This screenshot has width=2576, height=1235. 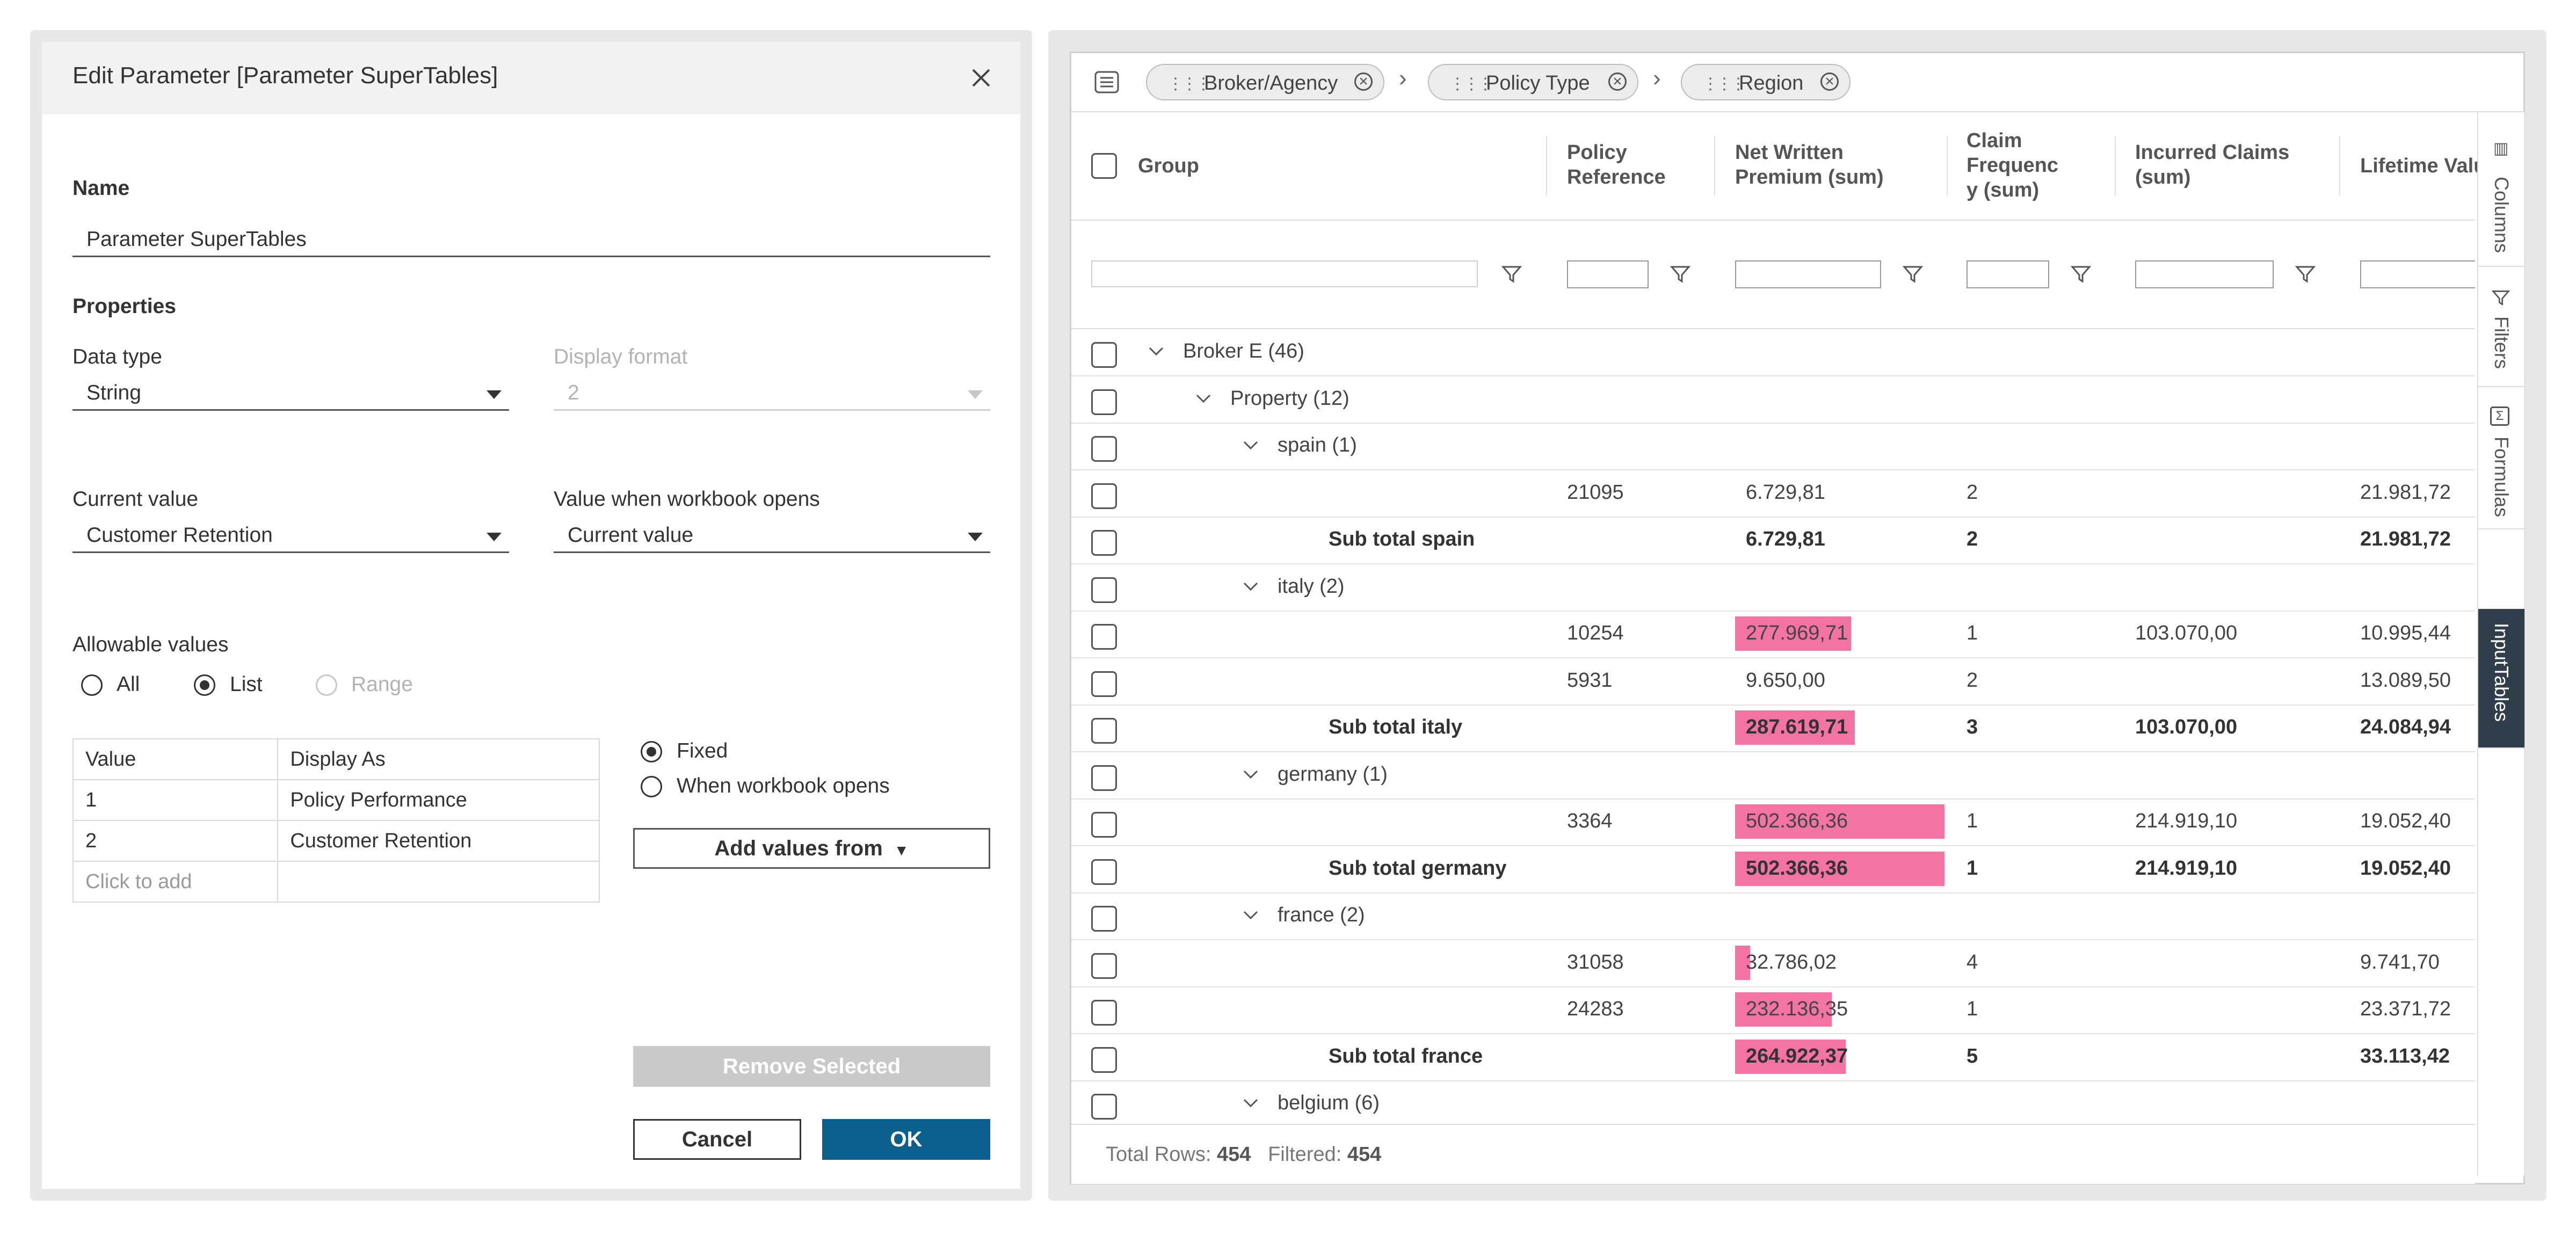 I want to click on breadcrumb-chip-policy-type: ⋮⋮⋮ Policy Type ×, so click(x=1533, y=82).